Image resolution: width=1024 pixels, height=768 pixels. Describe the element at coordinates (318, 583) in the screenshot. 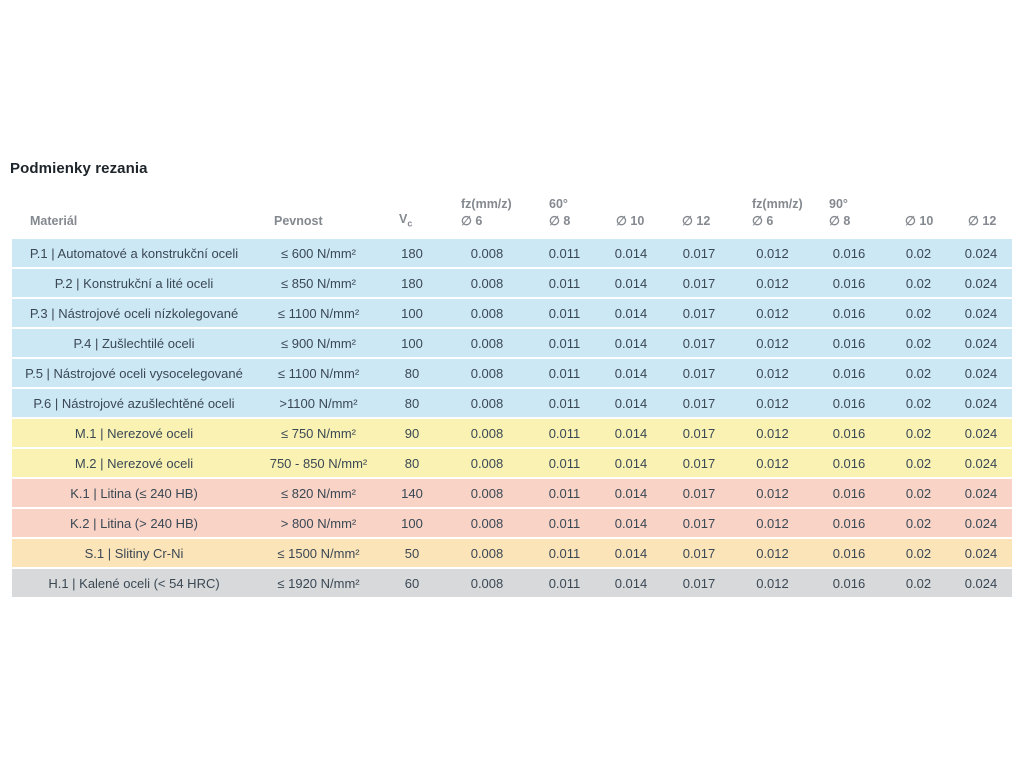

I see `pevnost-cell: ≤ 1920 N/mm²` at that location.